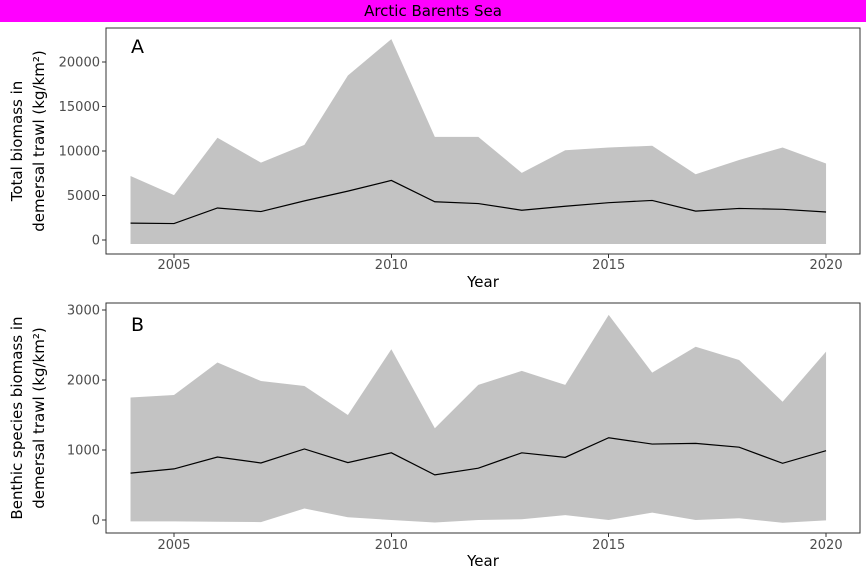  Describe the element at coordinates (391, 545) in the screenshot. I see `panel-b-x-tick-label: 2010` at that location.